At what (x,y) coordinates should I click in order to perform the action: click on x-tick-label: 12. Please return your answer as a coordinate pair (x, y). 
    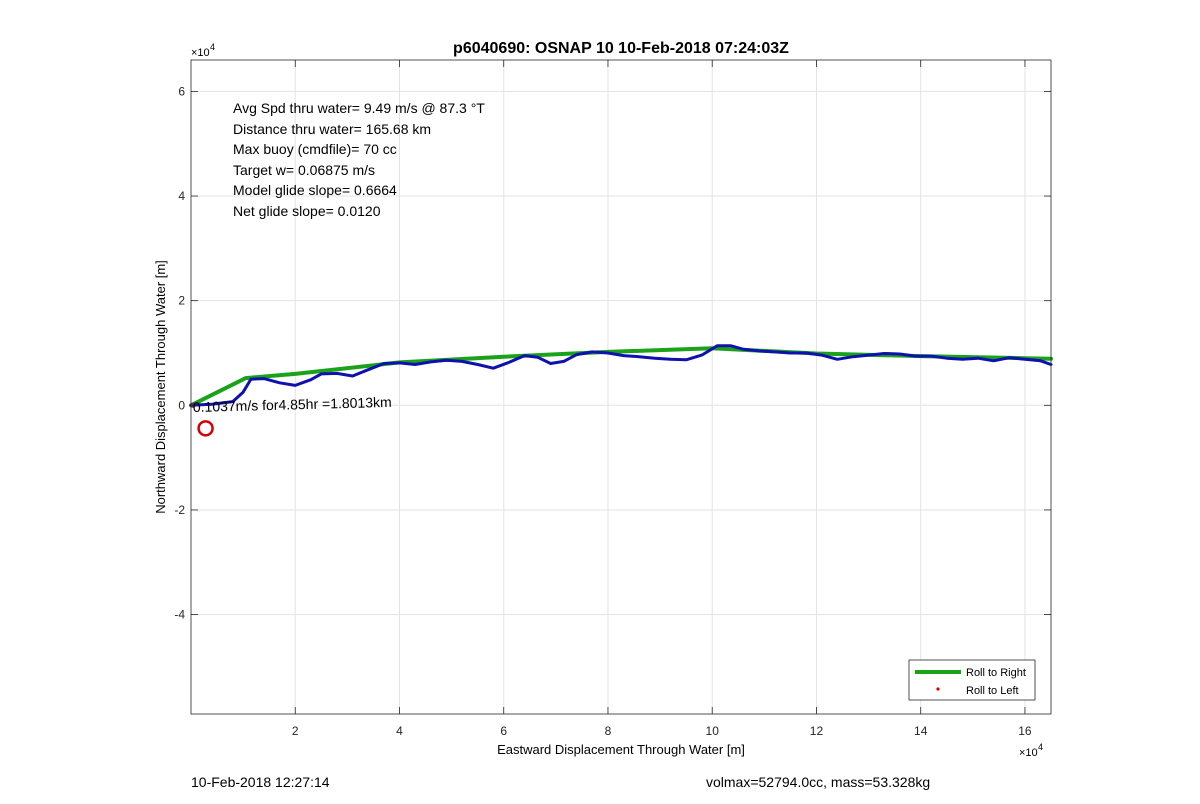
    Looking at the image, I should click on (817, 731).